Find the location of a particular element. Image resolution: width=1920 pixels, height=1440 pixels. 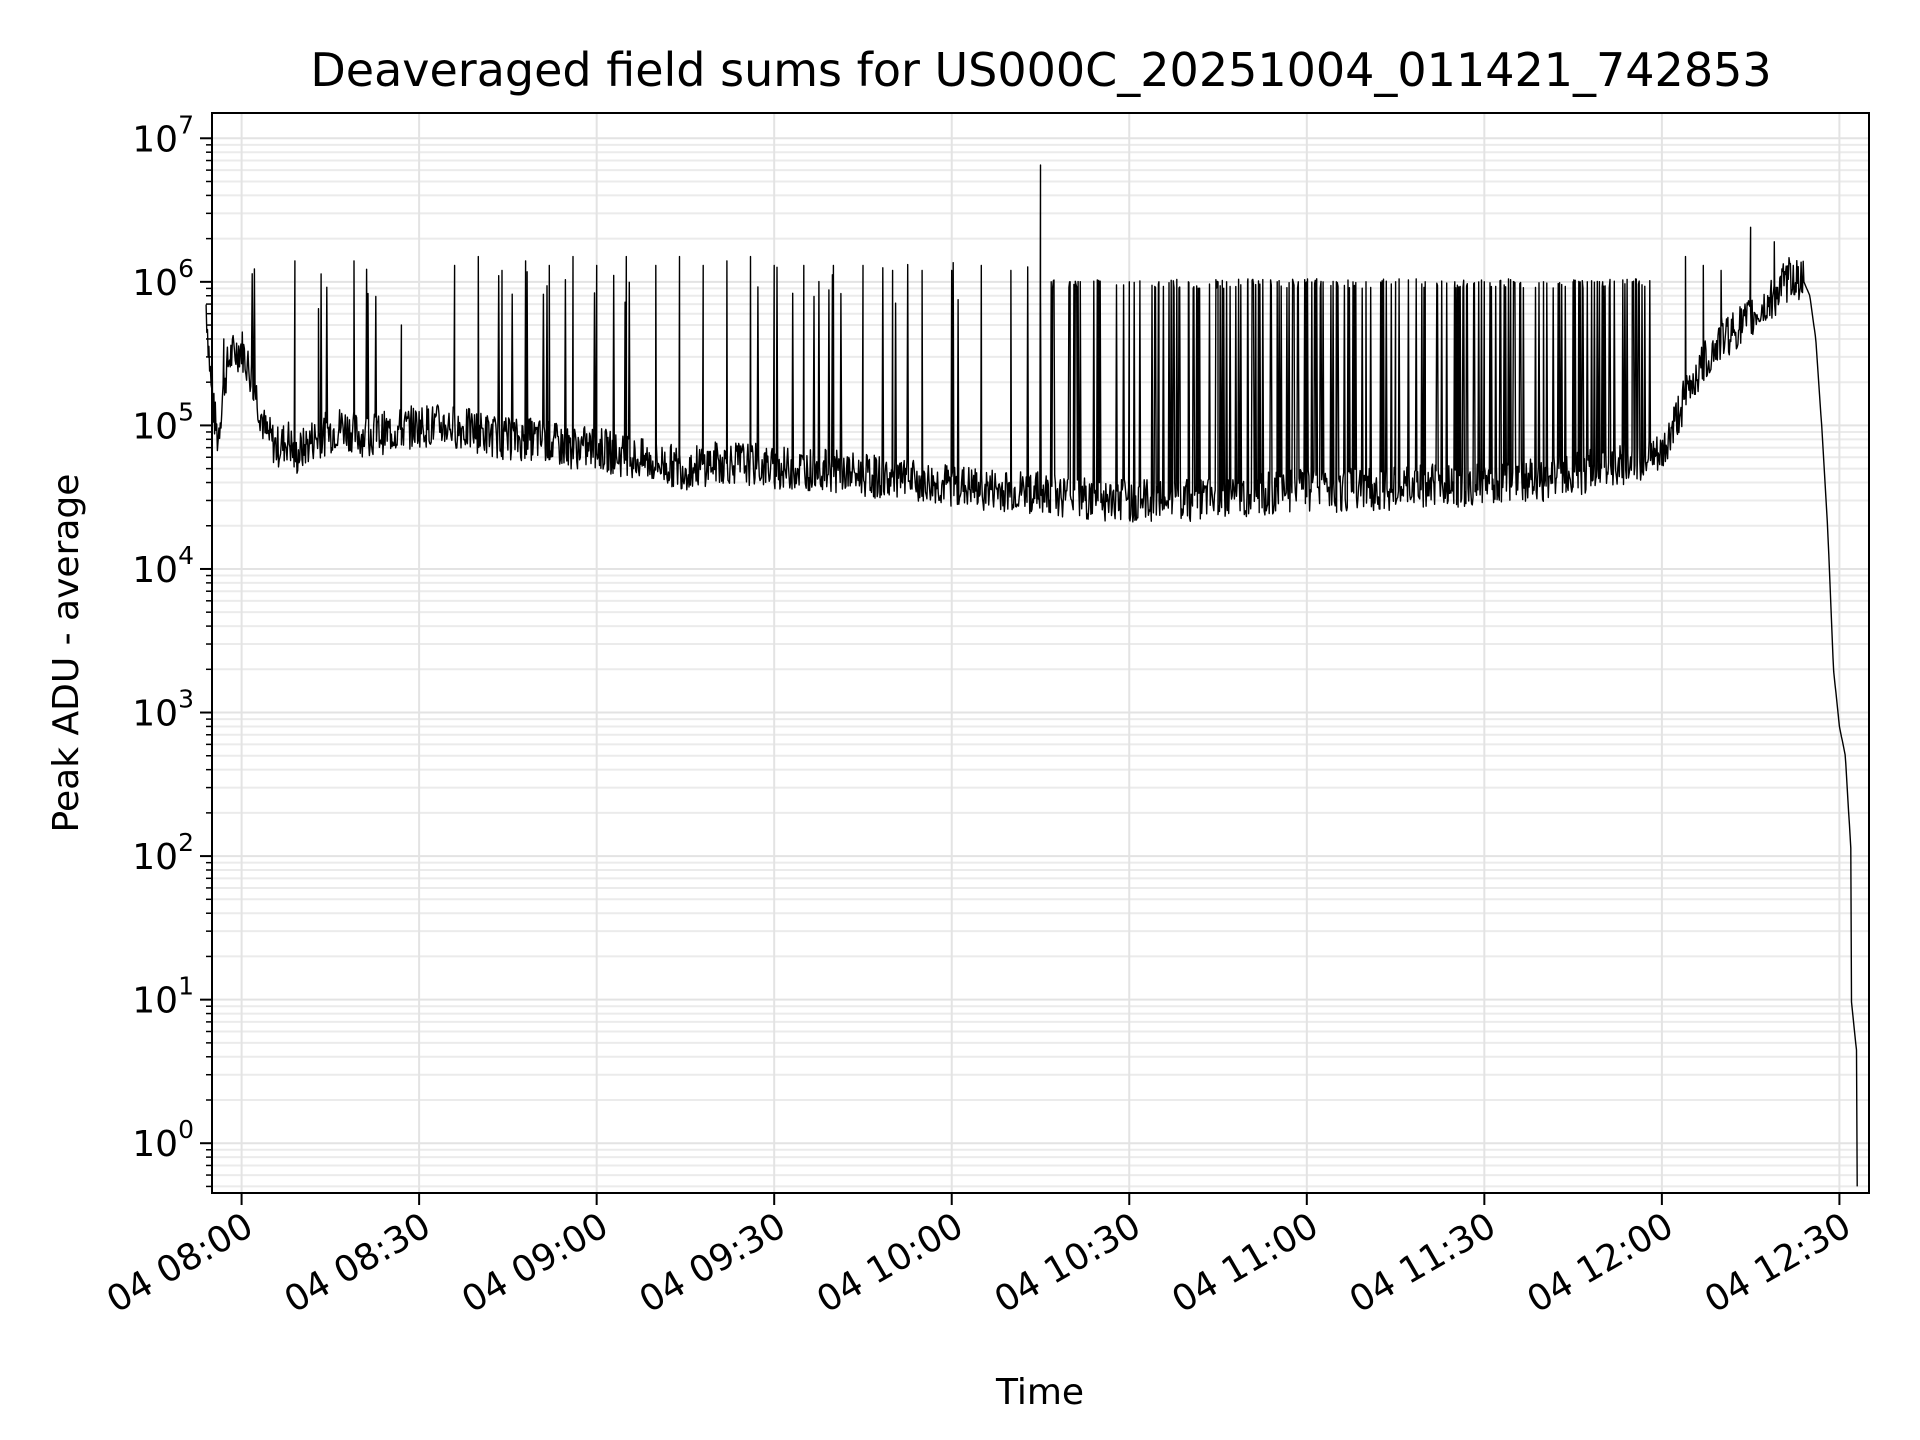

y-tick-label: 10¹ is located at coordinates (163, 997).